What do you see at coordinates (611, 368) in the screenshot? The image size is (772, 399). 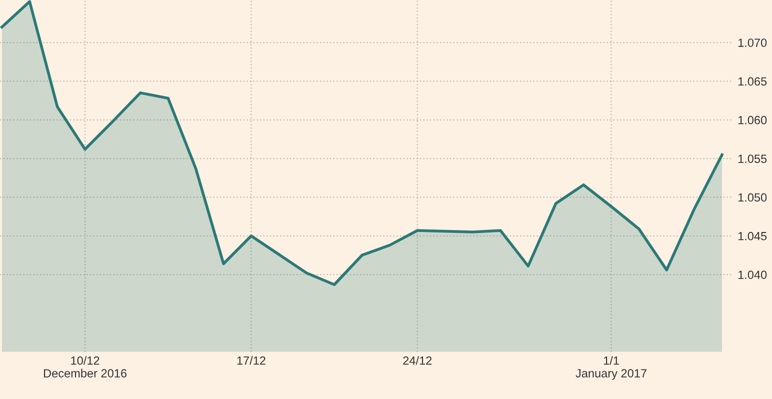 I see `x-tick-label: 1/1 January 2017` at bounding box center [611, 368].